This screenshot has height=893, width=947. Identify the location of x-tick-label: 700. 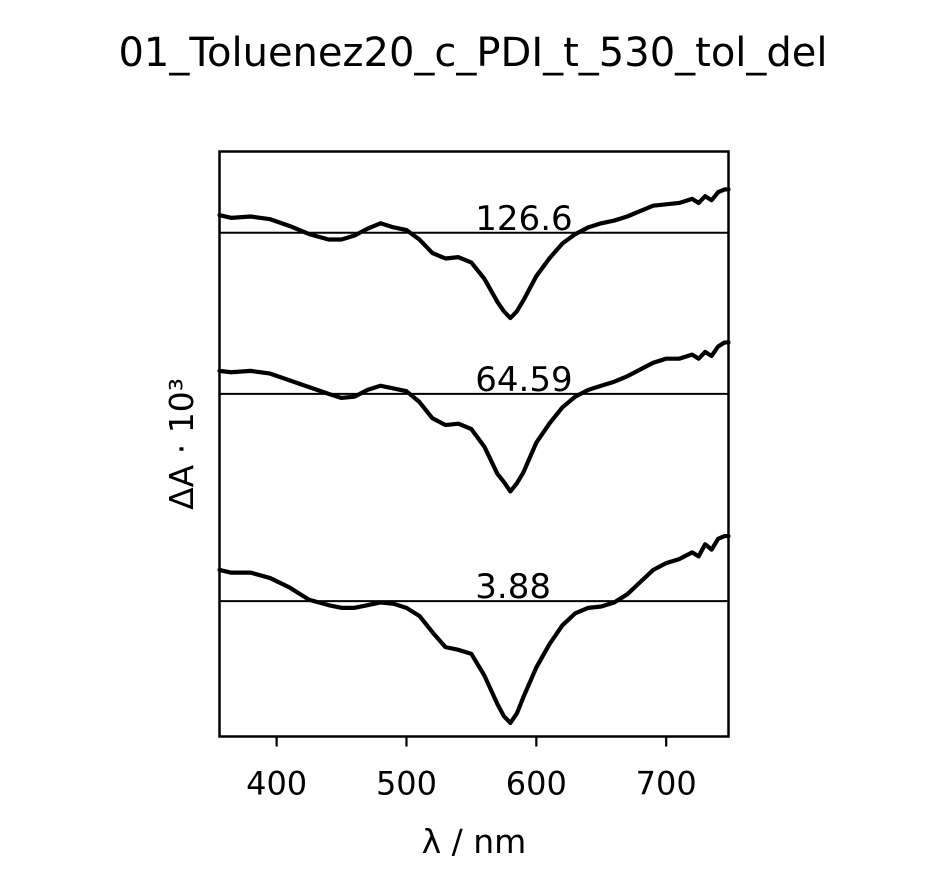
(666, 784).